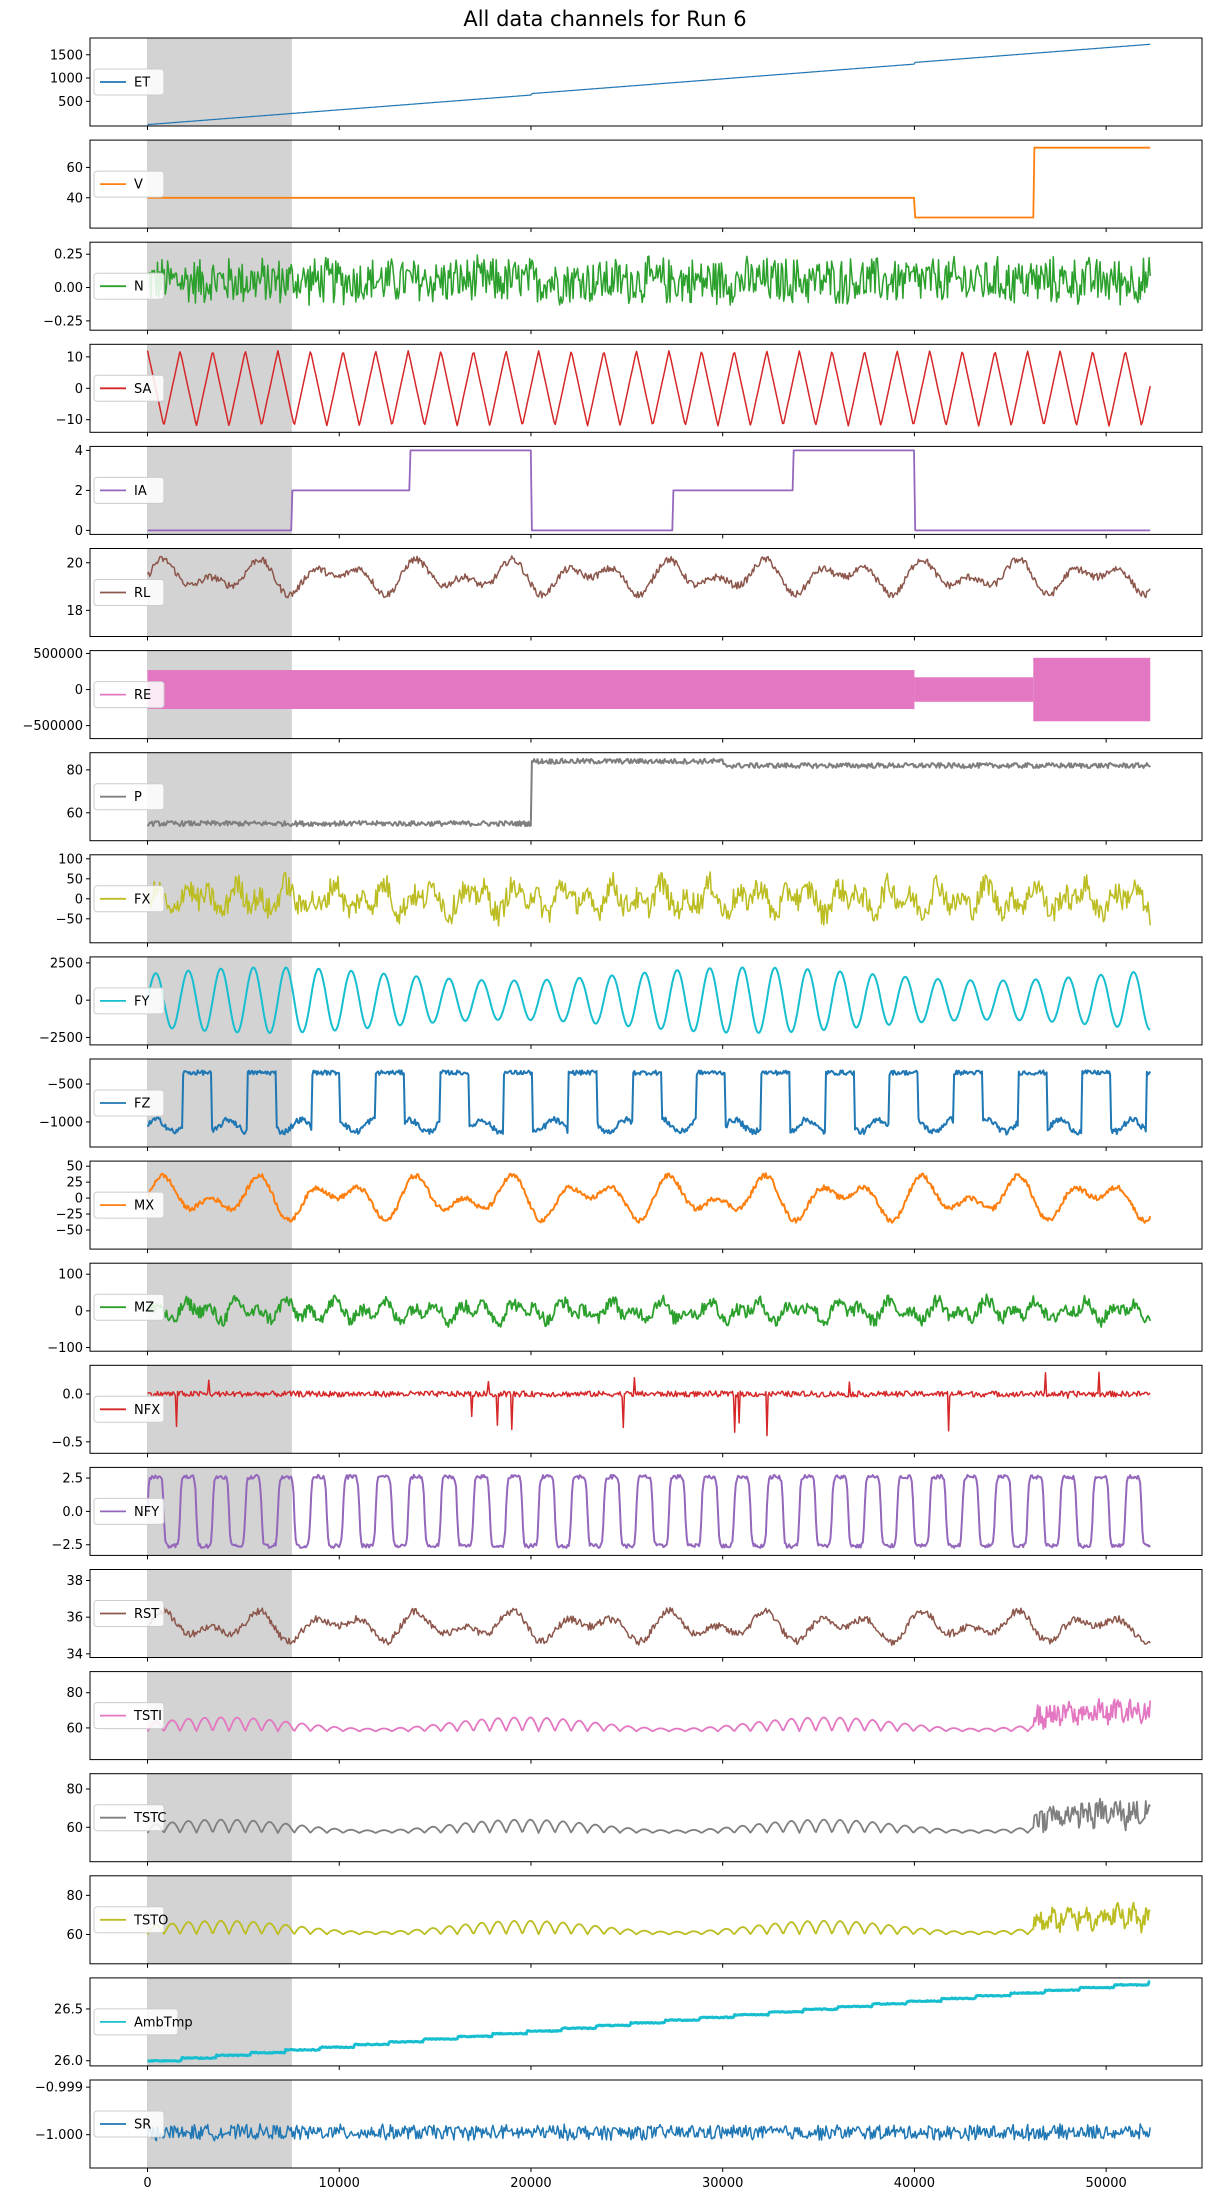 Image resolution: width=1211 pixels, height=2211 pixels. Describe the element at coordinates (147, 1410) in the screenshot. I see `legend-label: NFX` at that location.